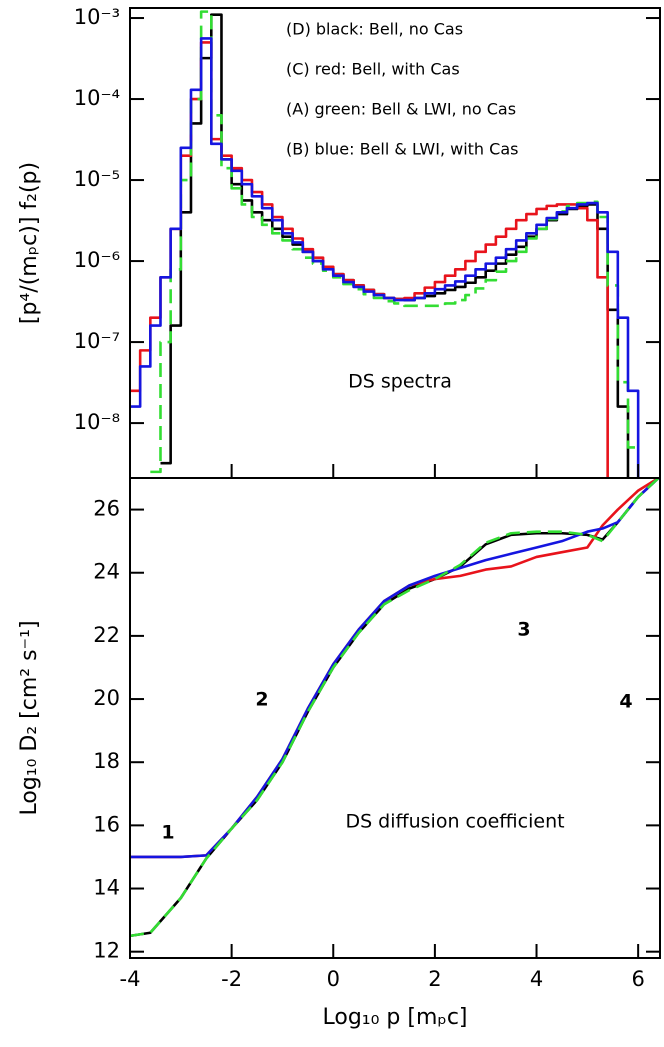 The width and height of the screenshot is (664, 1047). What do you see at coordinates (106, 761) in the screenshot?
I see `y-tick-label: 18` at bounding box center [106, 761].